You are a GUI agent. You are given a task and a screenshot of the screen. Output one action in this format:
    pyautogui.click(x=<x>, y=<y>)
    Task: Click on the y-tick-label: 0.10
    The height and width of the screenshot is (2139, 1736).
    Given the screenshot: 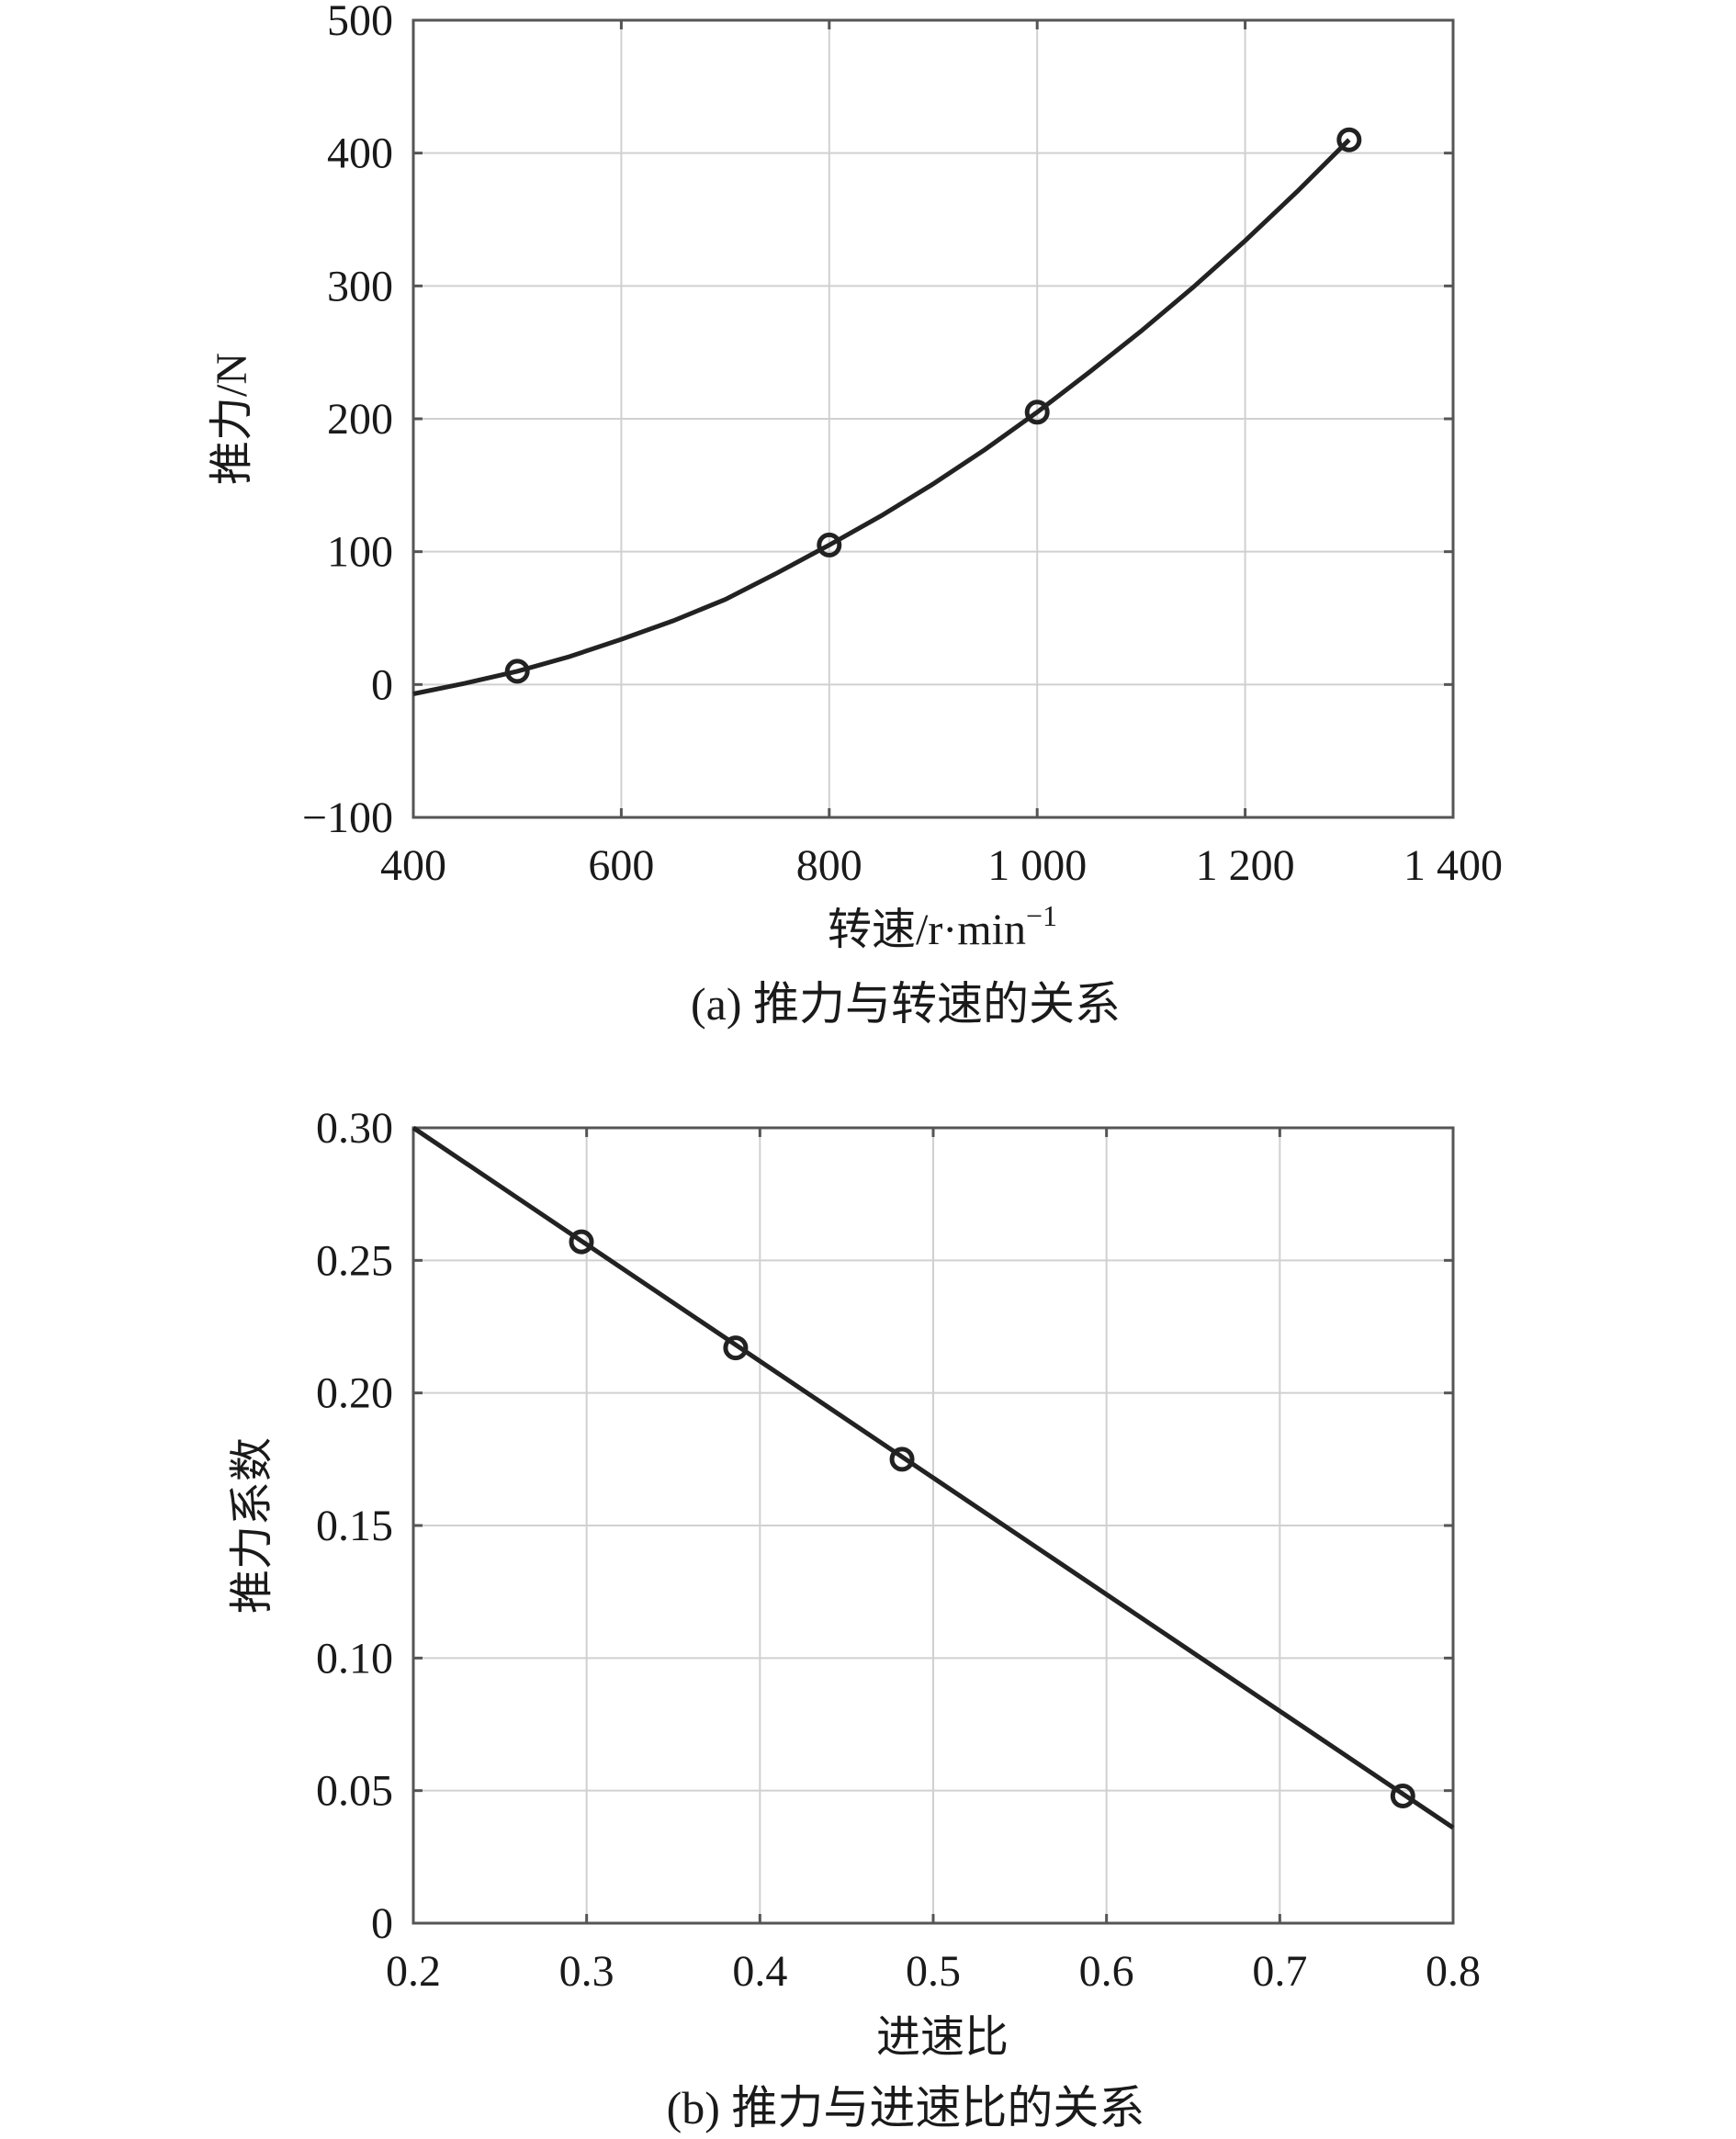 What is the action you would take?
    pyautogui.click(x=354, y=1658)
    